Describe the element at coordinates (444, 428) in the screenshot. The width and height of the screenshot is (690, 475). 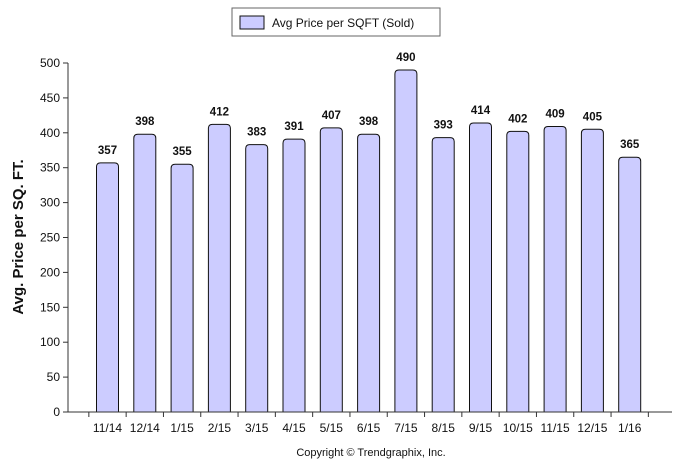
I see `x-tick-label: 8/15` at that location.